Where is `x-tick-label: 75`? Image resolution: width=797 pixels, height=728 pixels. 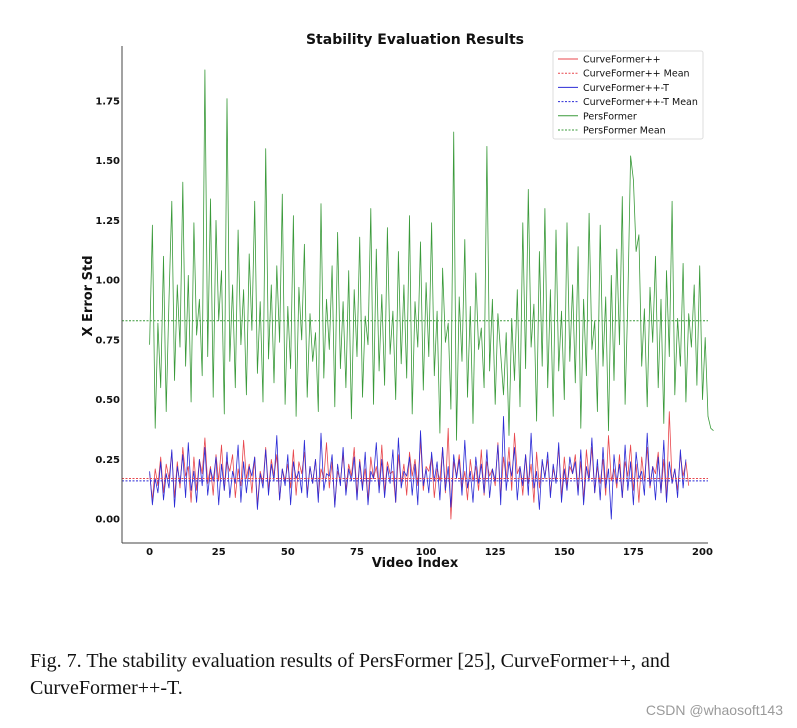
x-tick-label: 75 is located at coordinates (357, 552).